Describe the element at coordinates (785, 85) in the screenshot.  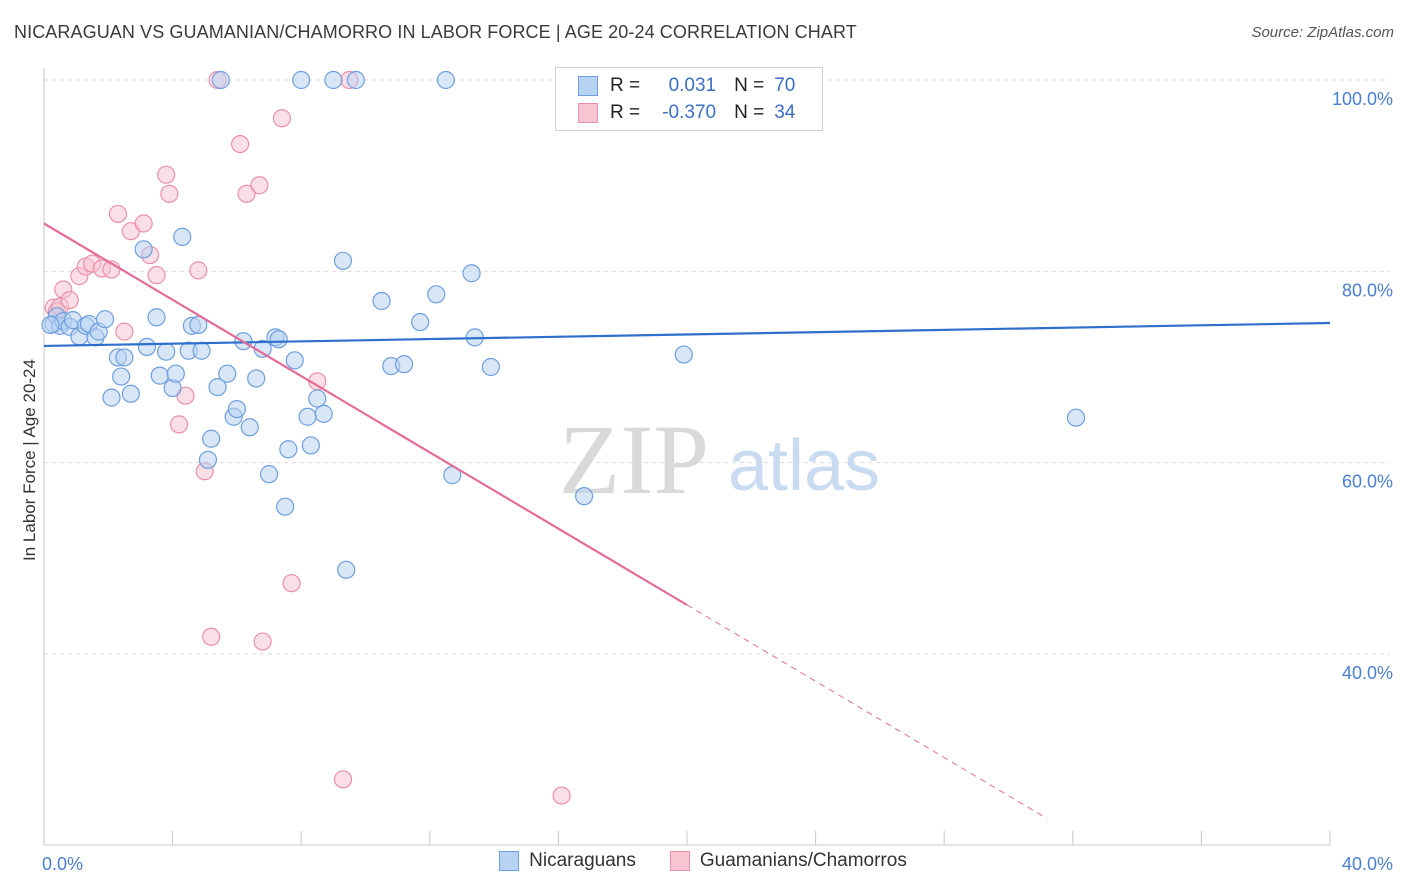
I see `legend-n-value: 70` at that location.